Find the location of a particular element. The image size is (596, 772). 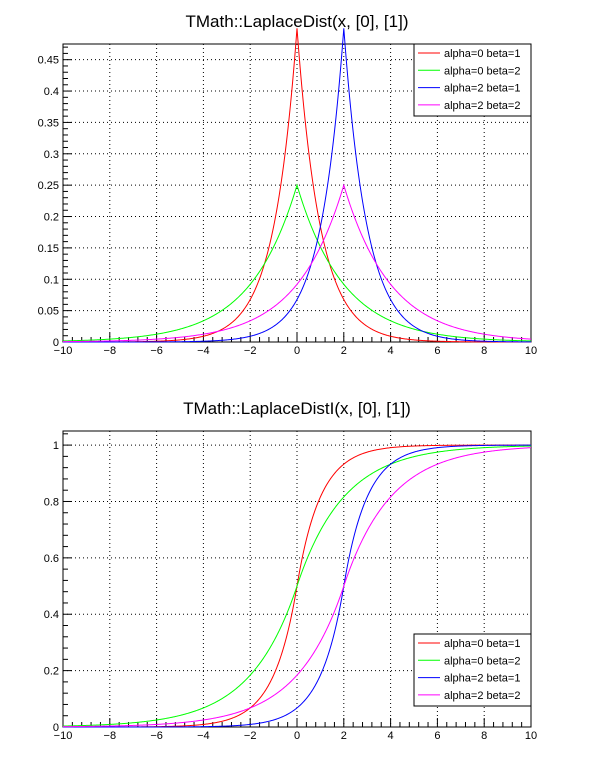

chart-title: TMath::LaplaceDist(x, [0], [1]) is located at coordinates (297, 21).